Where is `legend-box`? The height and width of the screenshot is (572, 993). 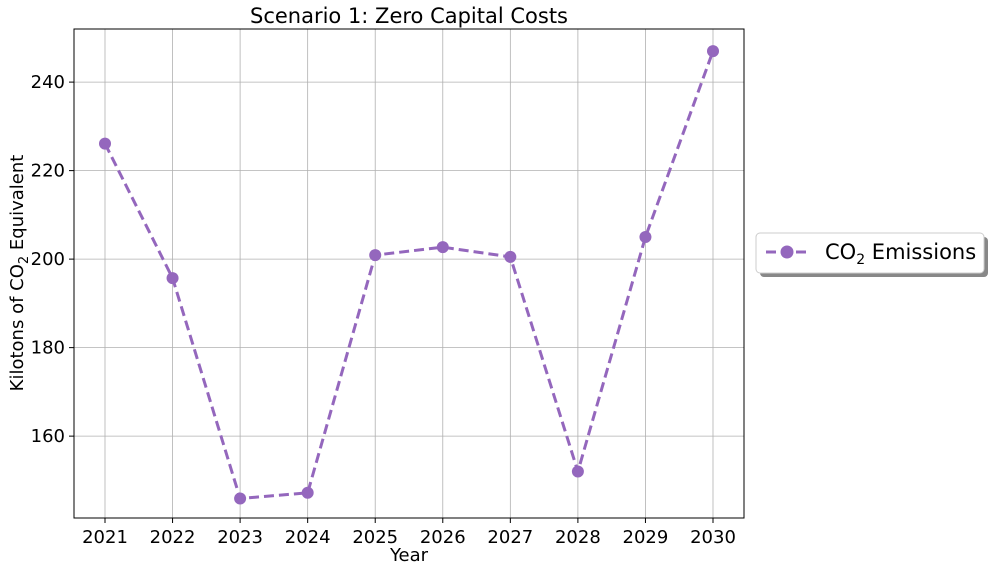 legend-box is located at coordinates (870, 253).